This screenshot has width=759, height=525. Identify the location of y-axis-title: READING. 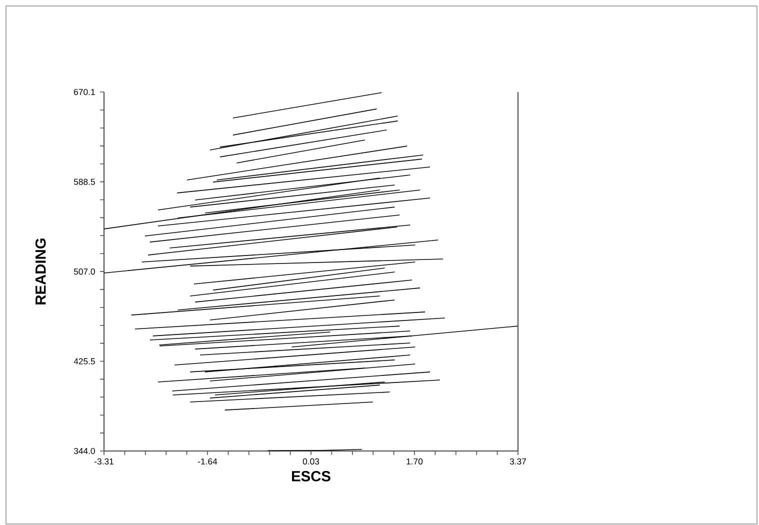
(40, 271).